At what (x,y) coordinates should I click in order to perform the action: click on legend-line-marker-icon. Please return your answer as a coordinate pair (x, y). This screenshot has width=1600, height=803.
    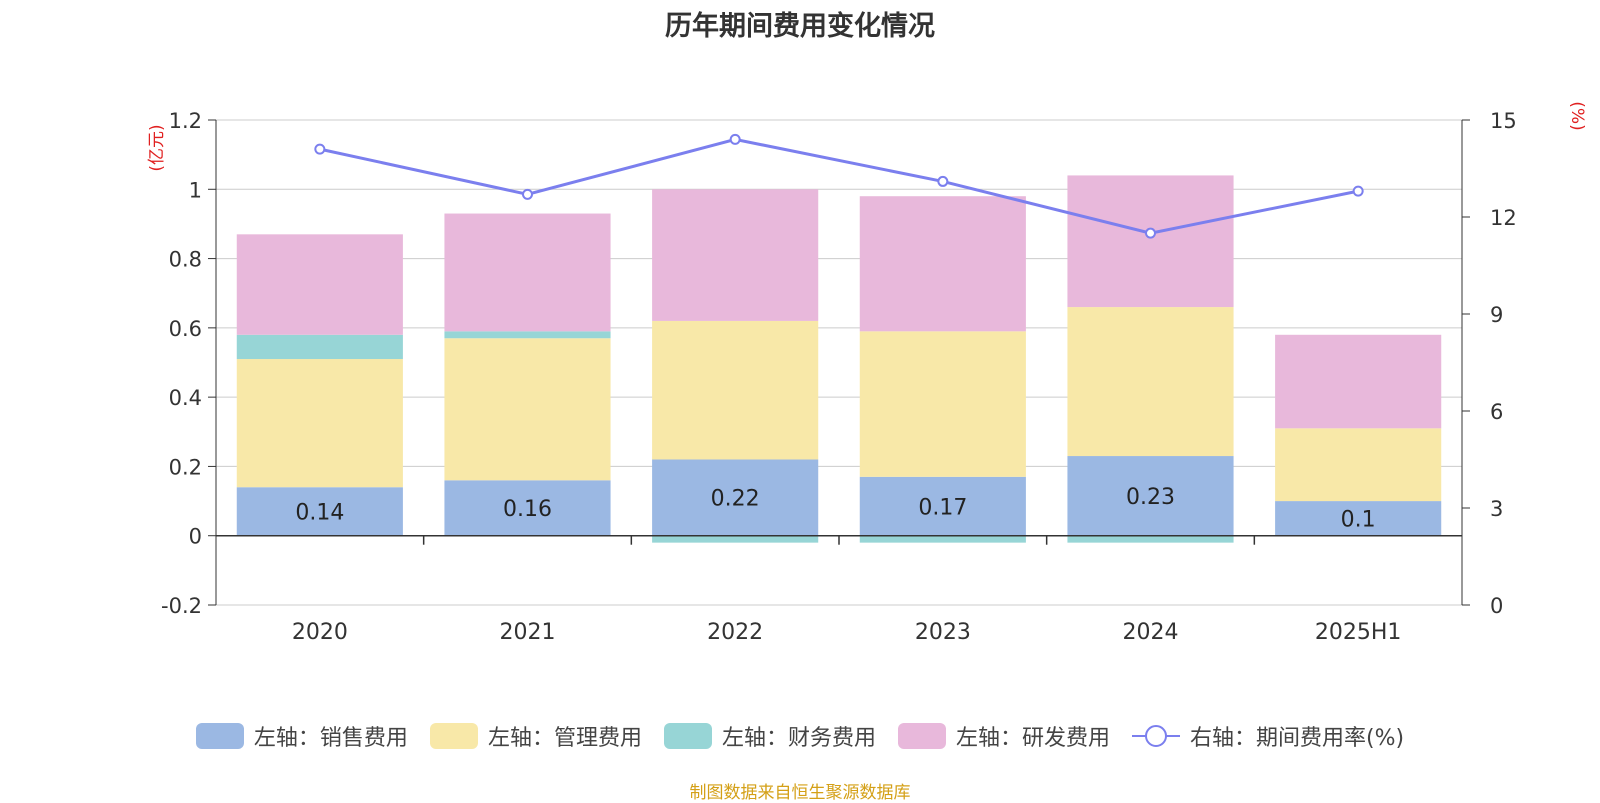
    Looking at the image, I should click on (1155, 736).